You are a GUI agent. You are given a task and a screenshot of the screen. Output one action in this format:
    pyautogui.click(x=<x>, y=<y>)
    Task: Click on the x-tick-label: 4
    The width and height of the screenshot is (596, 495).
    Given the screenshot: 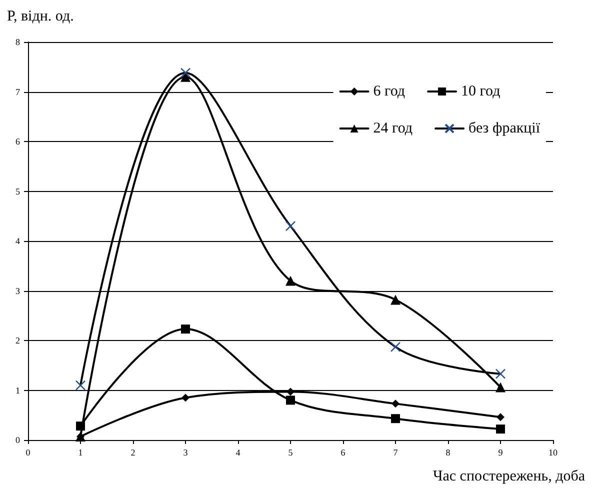 What is the action you would take?
    pyautogui.click(x=238, y=453)
    